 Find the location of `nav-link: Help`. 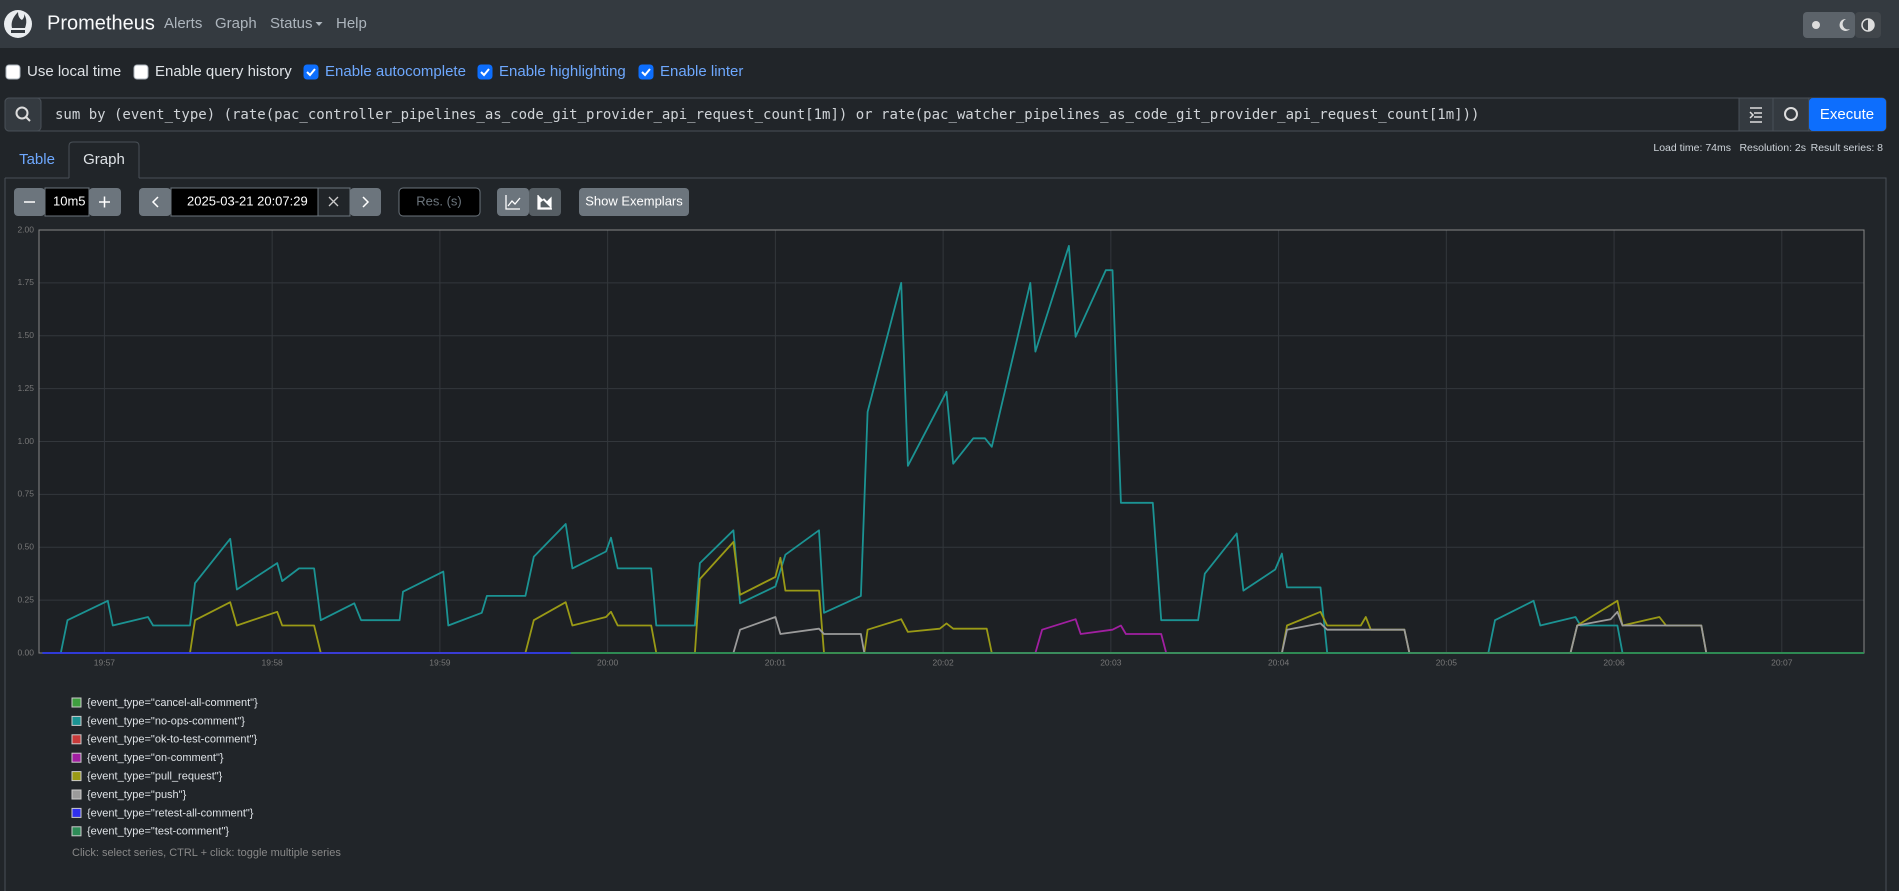

nav-link: Help is located at coordinates (351, 23).